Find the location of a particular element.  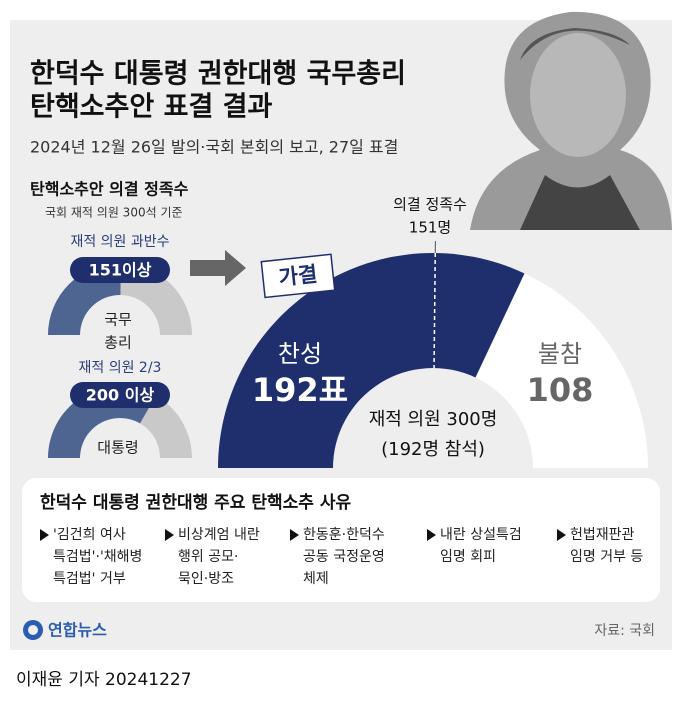

quorum-target: 대통령 is located at coordinates (117, 448).